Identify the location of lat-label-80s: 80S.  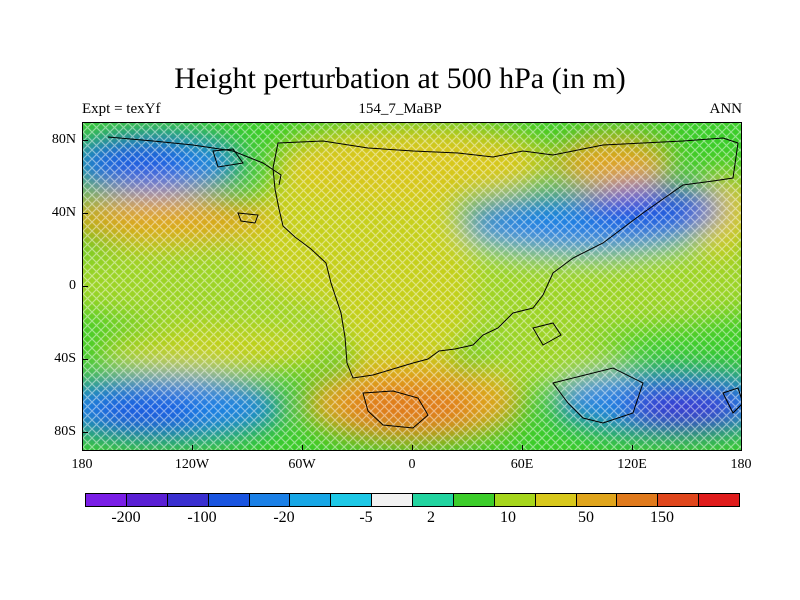
(65, 431).